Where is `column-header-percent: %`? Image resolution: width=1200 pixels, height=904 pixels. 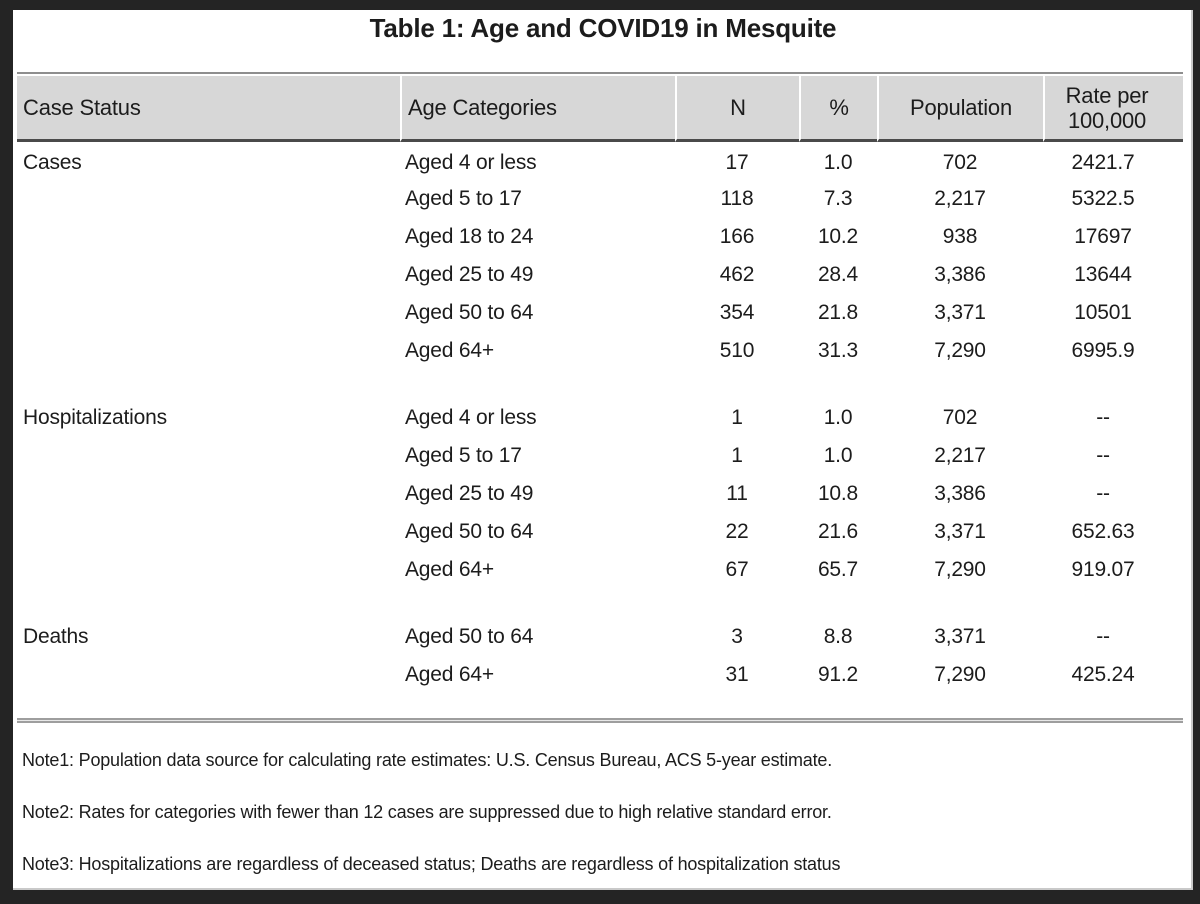
column-header-percent: % is located at coordinates (838, 109).